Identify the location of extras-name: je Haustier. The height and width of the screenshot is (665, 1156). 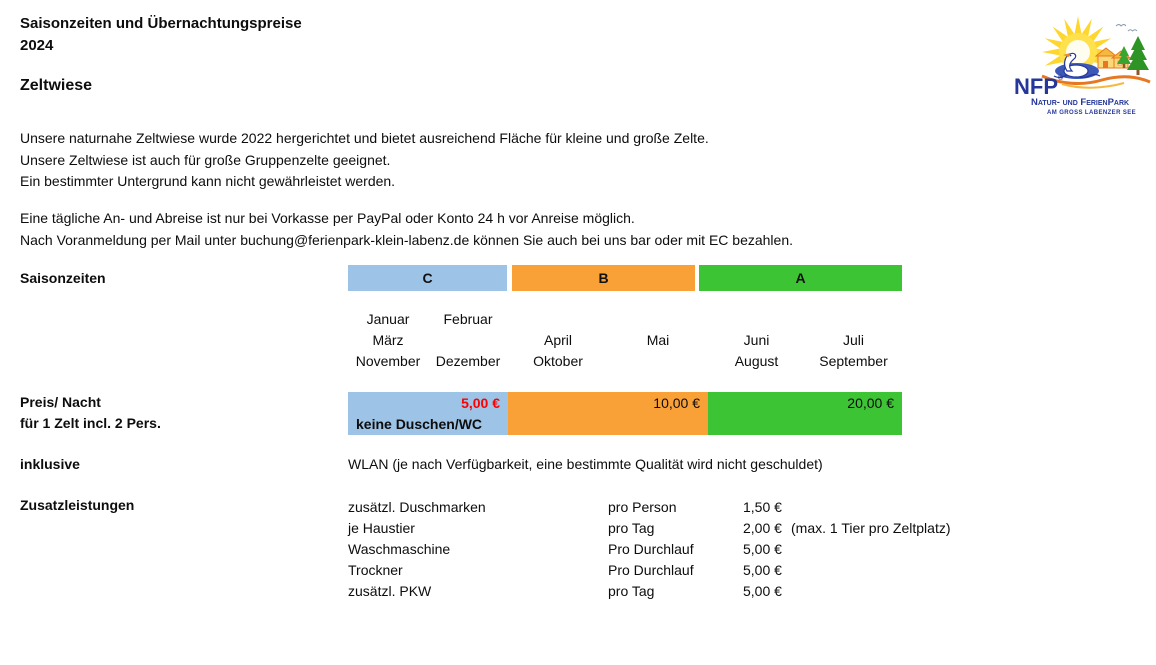
(381, 528).